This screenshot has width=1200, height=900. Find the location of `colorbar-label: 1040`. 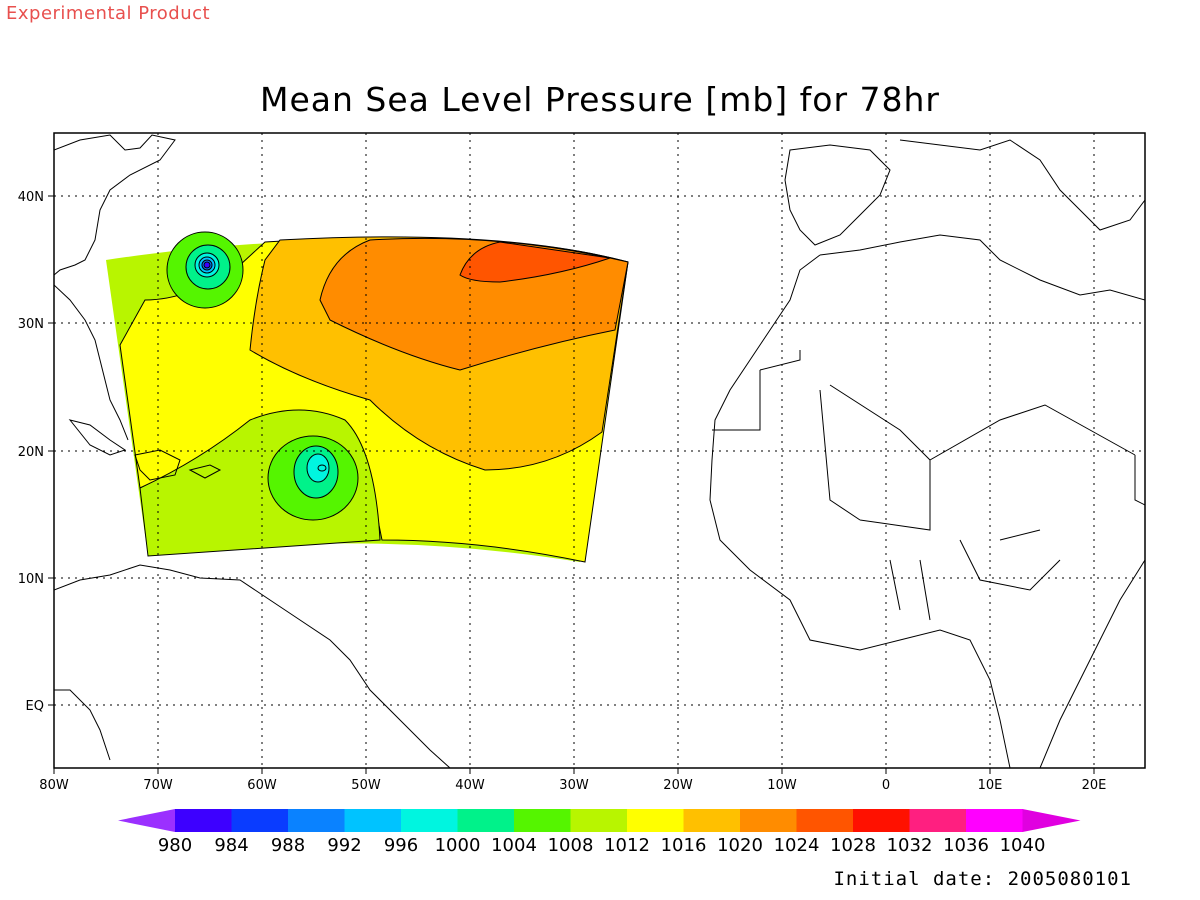

colorbar-label: 1040 is located at coordinates (1023, 845).